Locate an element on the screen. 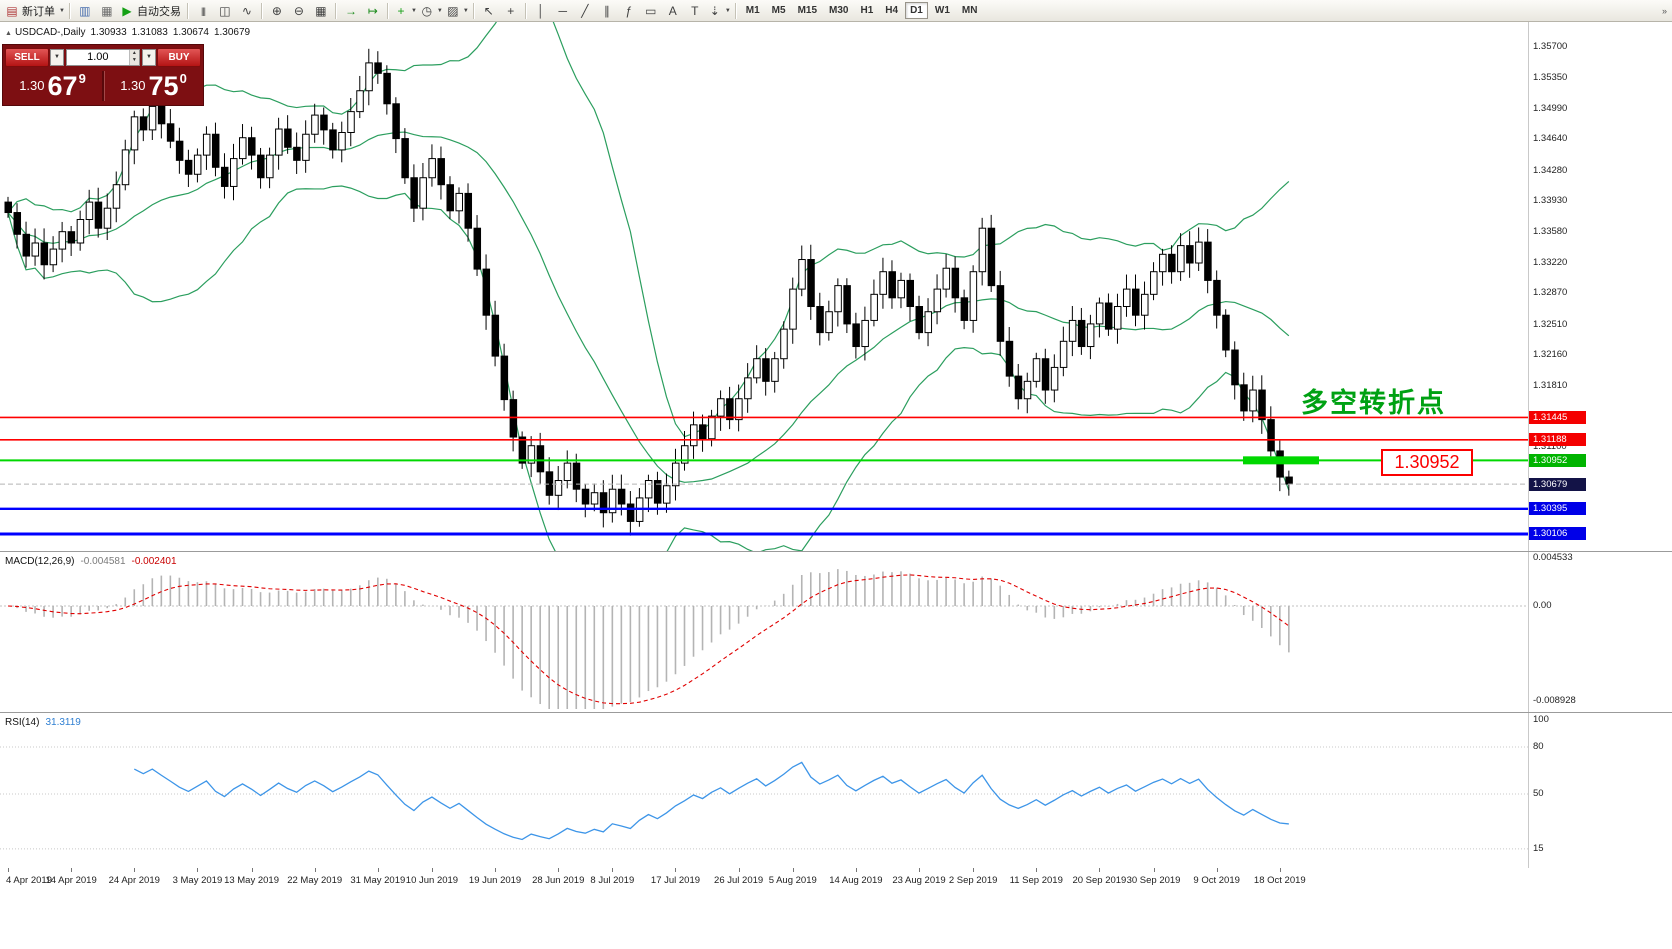 This screenshot has width=1672, height=949. zoom-in-icon: ⊕ is located at coordinates (277, 11).